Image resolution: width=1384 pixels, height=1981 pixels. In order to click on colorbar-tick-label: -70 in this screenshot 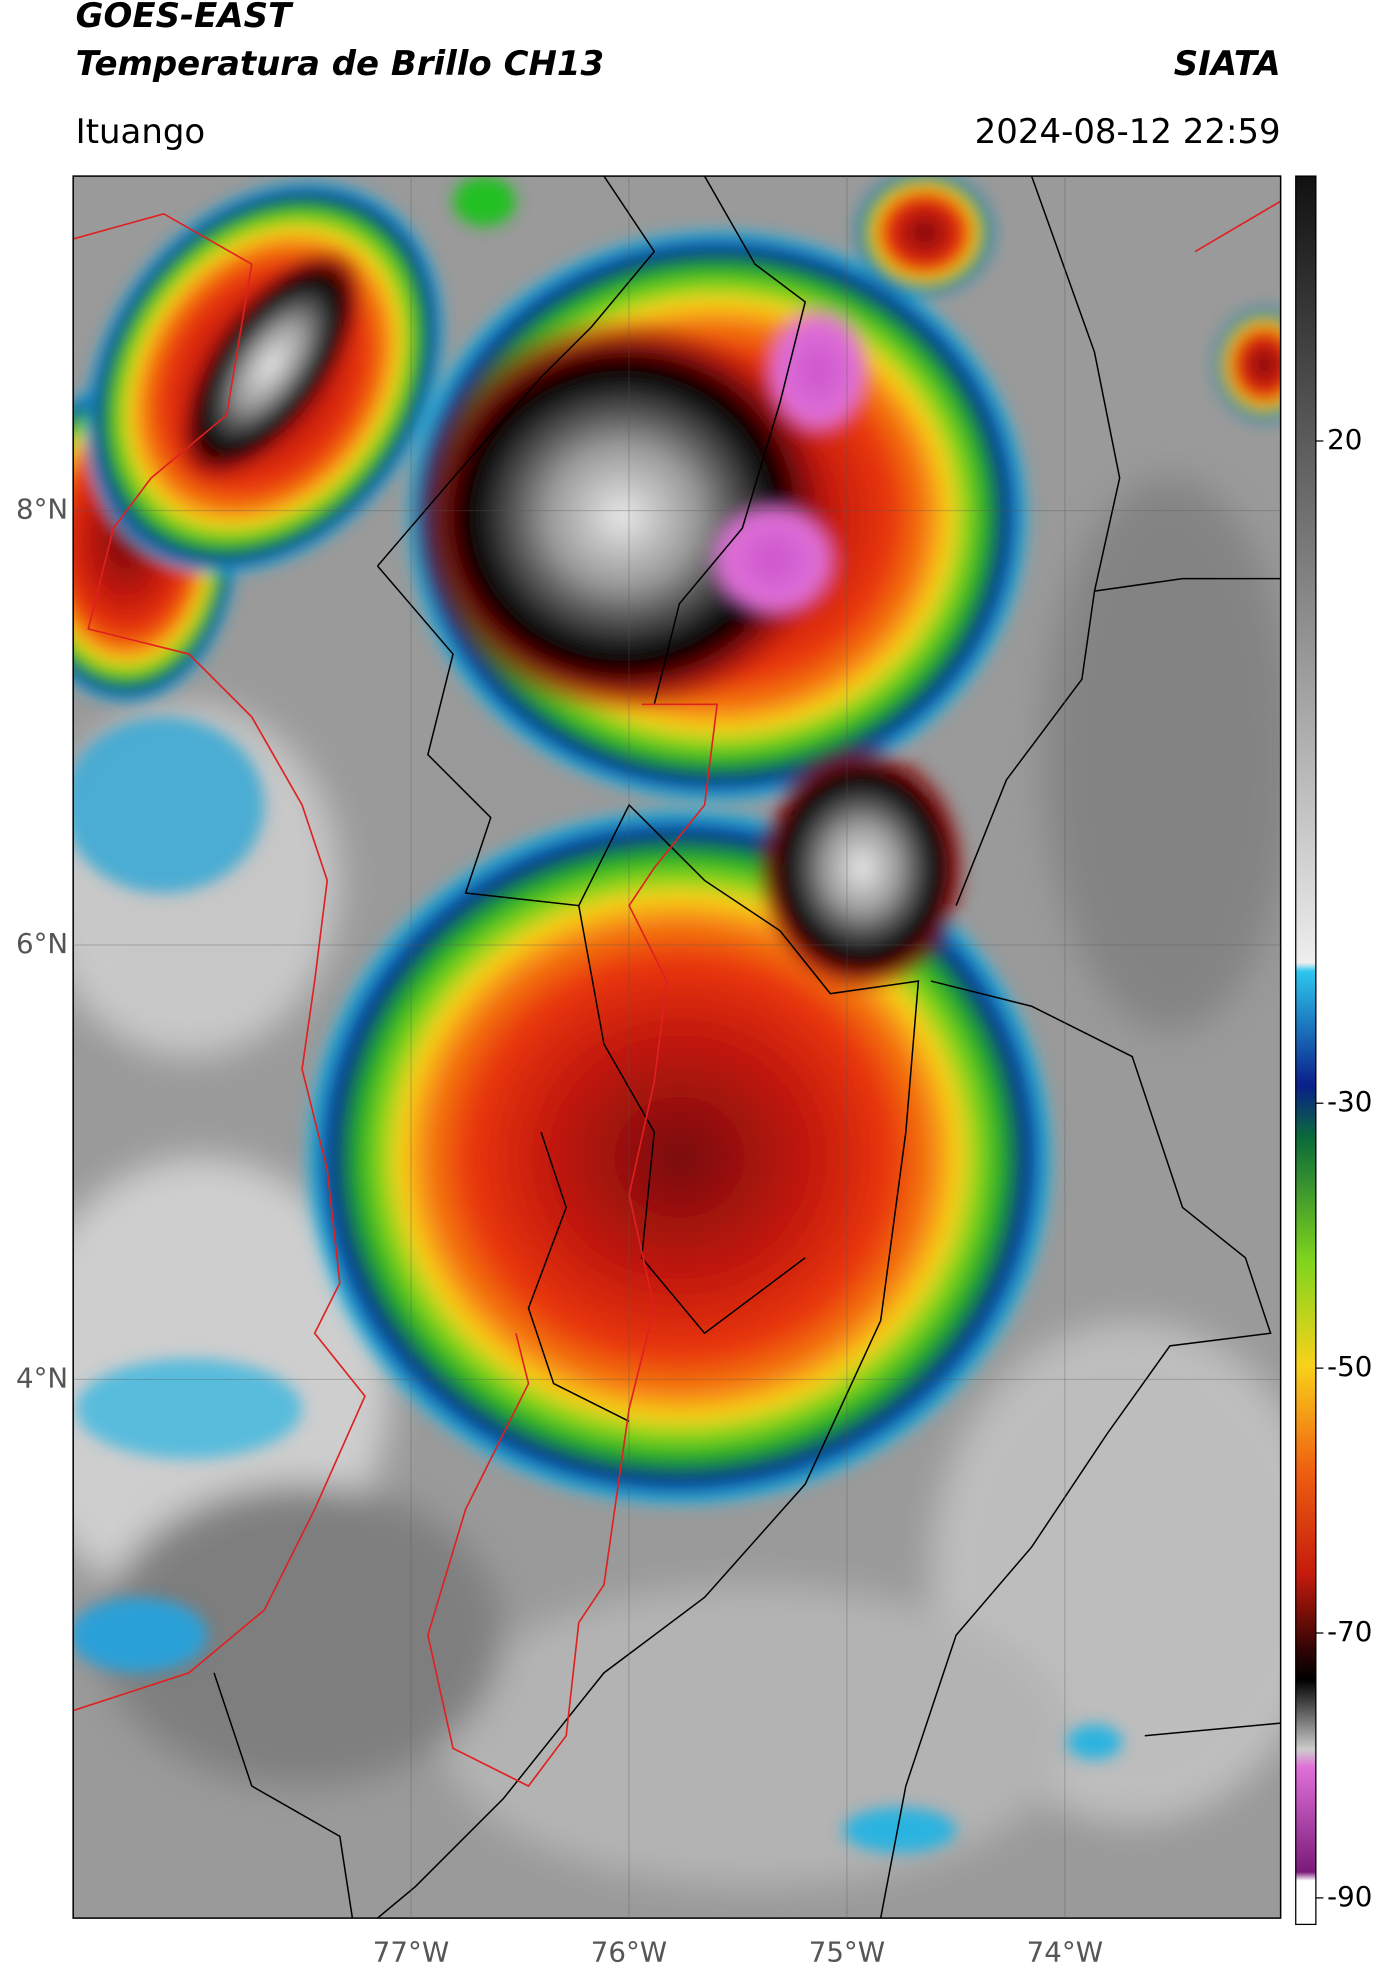, I will do `click(1349, 1631)`.